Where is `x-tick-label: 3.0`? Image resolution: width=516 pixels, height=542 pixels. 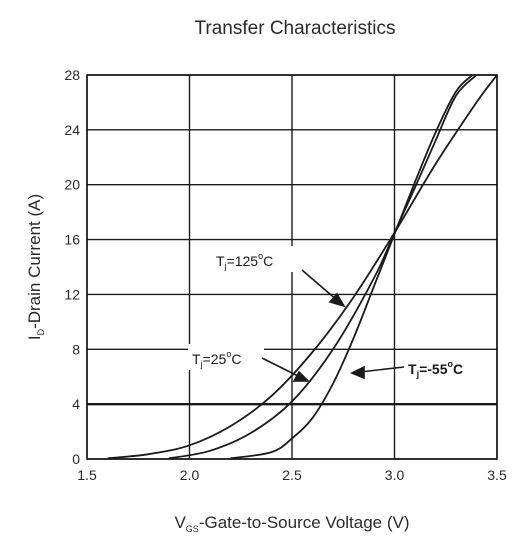
x-tick-label: 3.0 is located at coordinates (395, 475).